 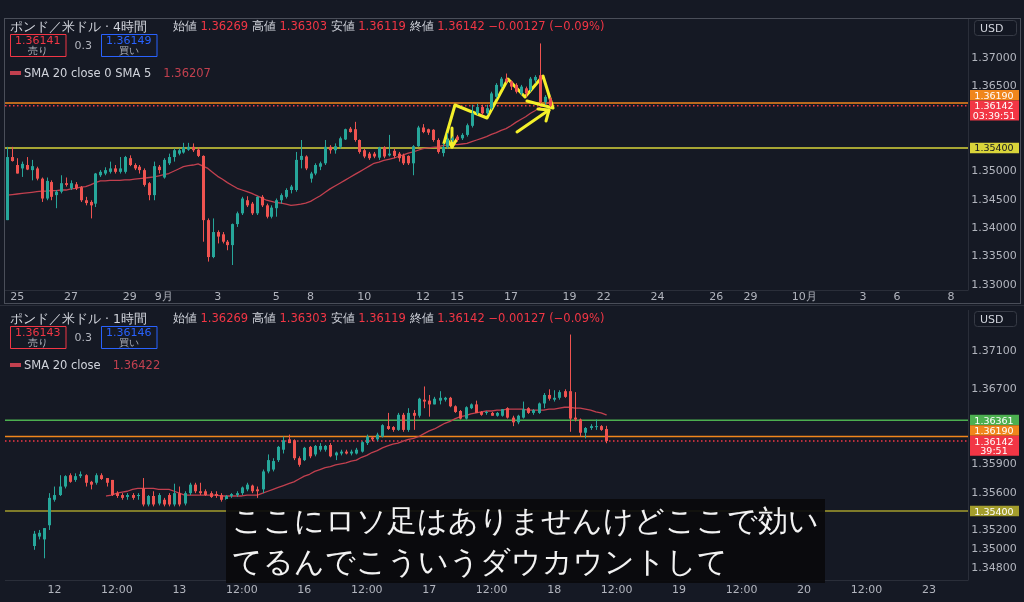 I want to click on legend: SMA 20 close, so click(x=62, y=365).